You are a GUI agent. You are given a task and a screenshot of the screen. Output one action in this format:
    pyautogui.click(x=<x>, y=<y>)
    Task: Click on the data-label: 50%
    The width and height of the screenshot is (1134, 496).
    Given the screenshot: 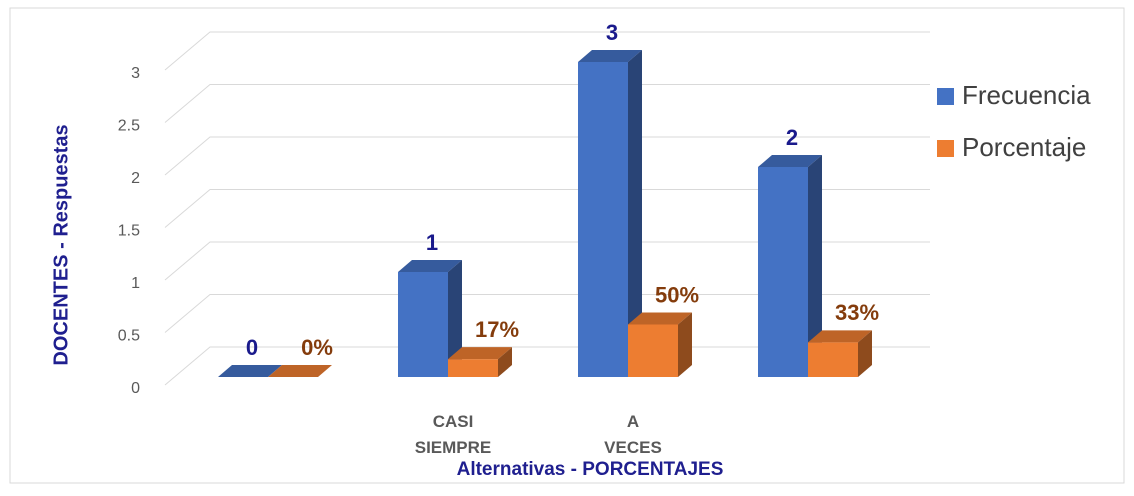 What is the action you would take?
    pyautogui.click(x=677, y=294)
    